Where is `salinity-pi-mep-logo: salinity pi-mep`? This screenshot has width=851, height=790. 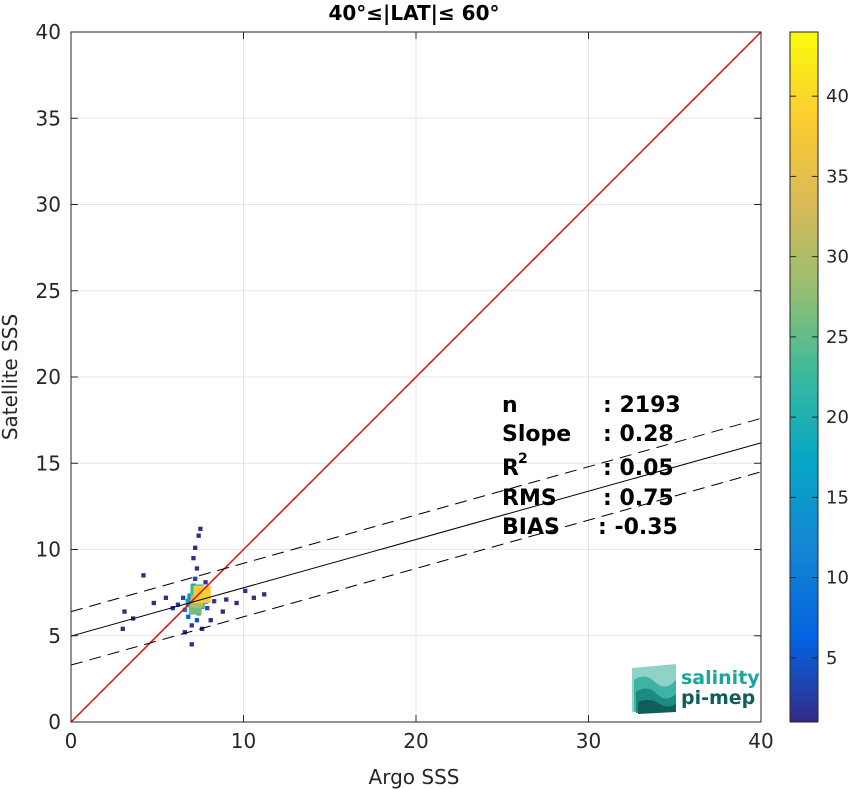 salinity-pi-mep-logo: salinity pi-mep is located at coordinates (696, 689).